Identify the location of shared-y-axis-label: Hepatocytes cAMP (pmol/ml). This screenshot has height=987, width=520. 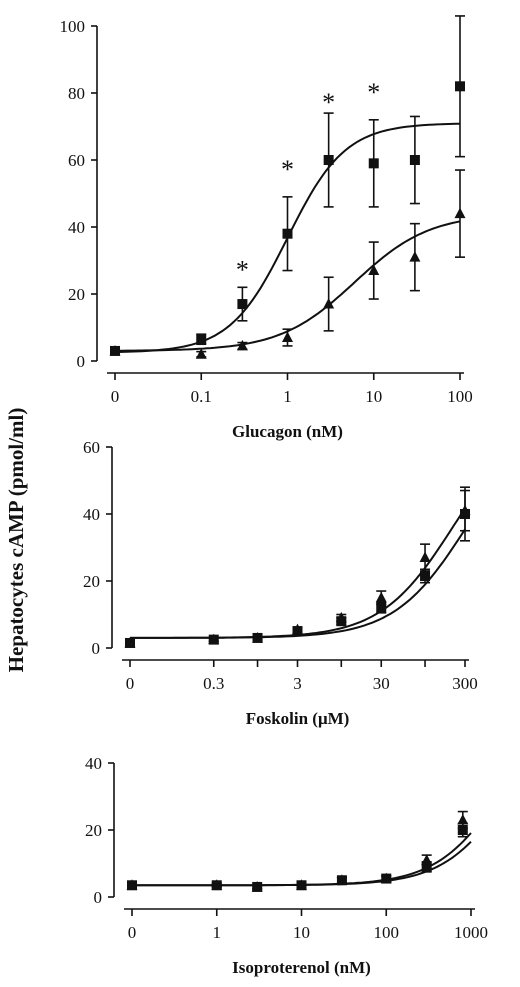
(16, 540).